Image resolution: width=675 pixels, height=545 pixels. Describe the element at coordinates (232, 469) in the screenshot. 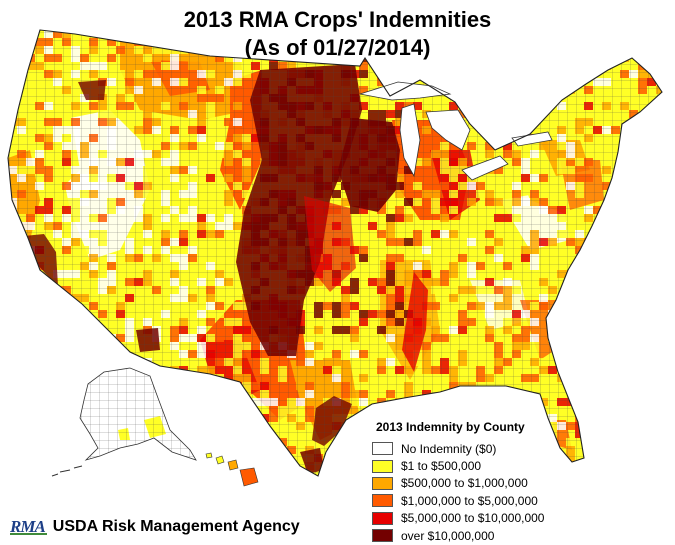

I see `hawaii` at that location.